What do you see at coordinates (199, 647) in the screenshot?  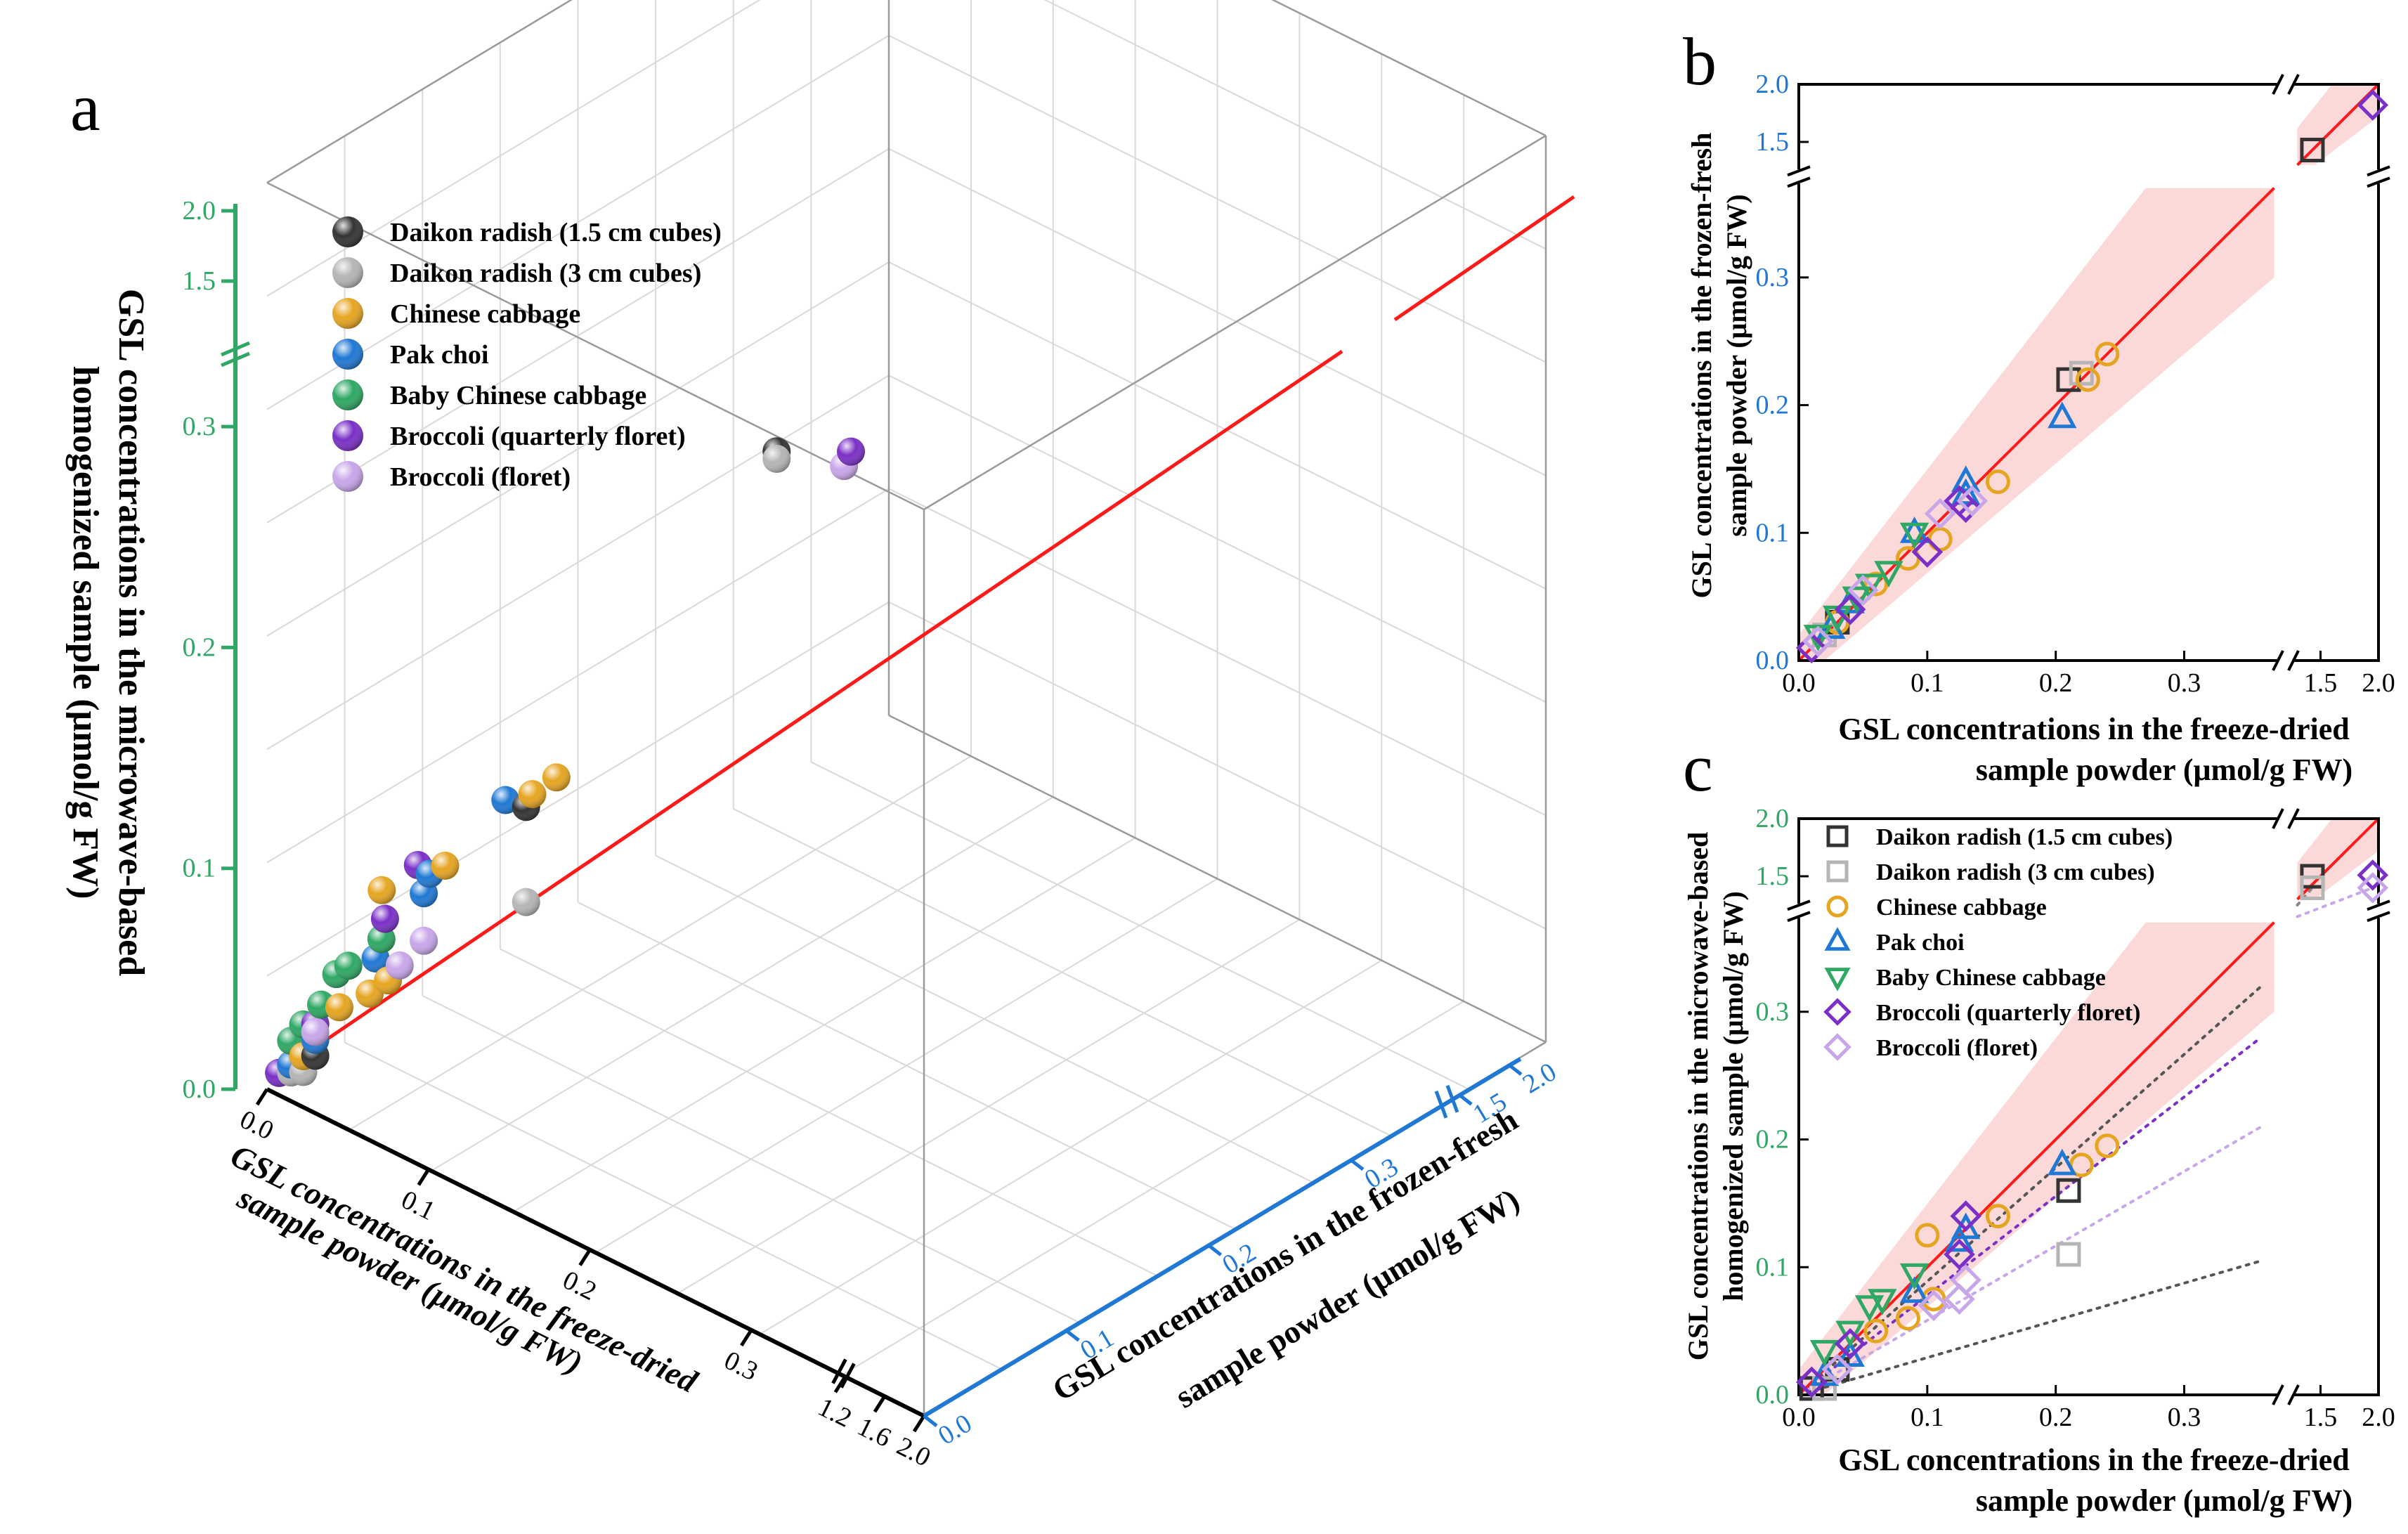 I see `z-tick-label: 0.2` at bounding box center [199, 647].